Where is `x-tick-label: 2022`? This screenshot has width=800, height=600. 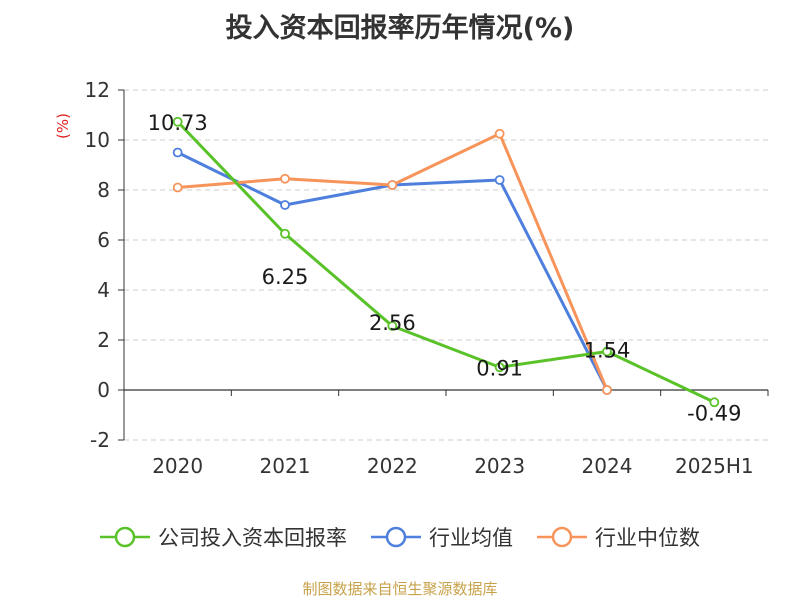
x-tick-label: 2022 is located at coordinates (392, 466).